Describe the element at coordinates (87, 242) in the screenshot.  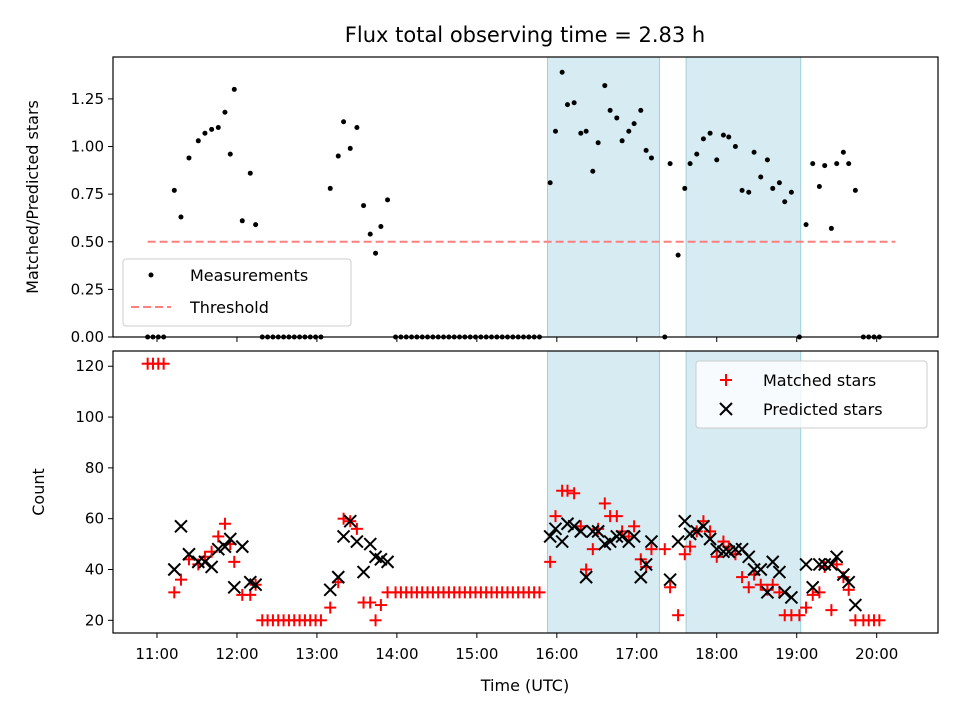
I see `top-ytick-label-2: 0.50` at that location.